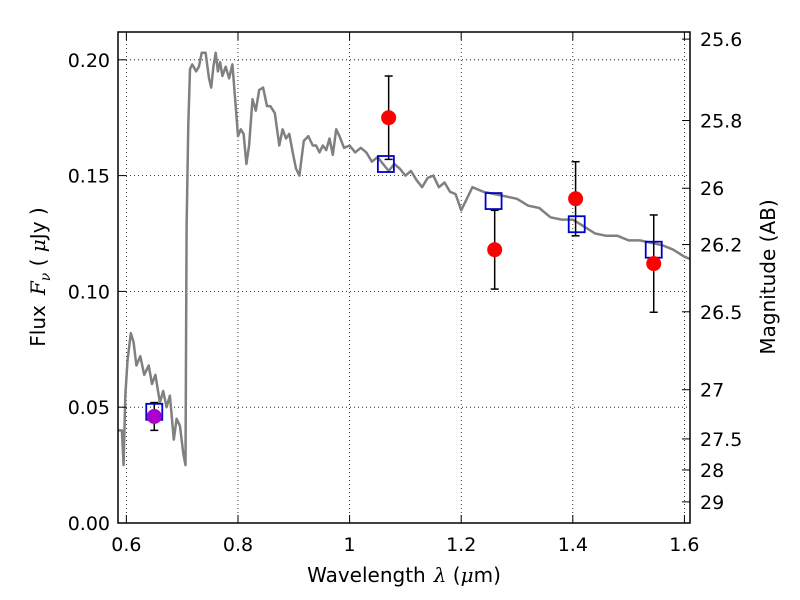 The image size is (800, 600). I want to click on y-axis-label-unit-rest: Jy ), so click(38, 224).